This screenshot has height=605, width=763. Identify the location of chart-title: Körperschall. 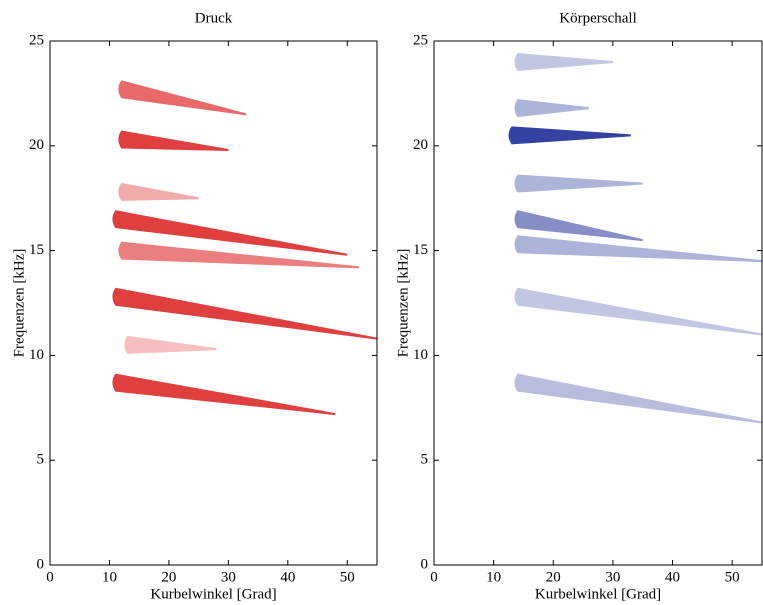
(597, 18).